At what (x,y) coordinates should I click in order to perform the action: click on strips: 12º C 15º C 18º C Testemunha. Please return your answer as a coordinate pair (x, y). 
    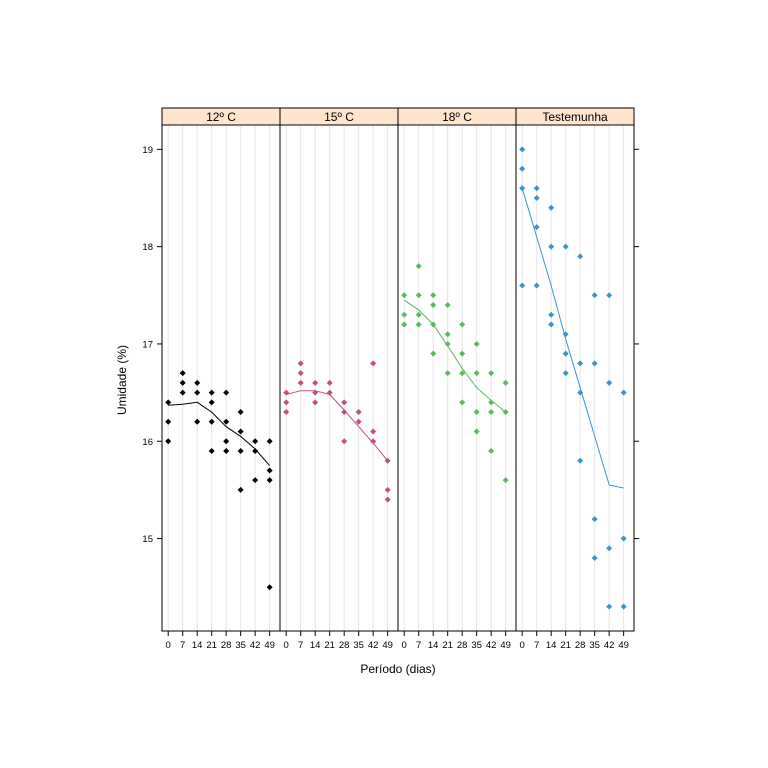
    Looking at the image, I should click on (398, 116).